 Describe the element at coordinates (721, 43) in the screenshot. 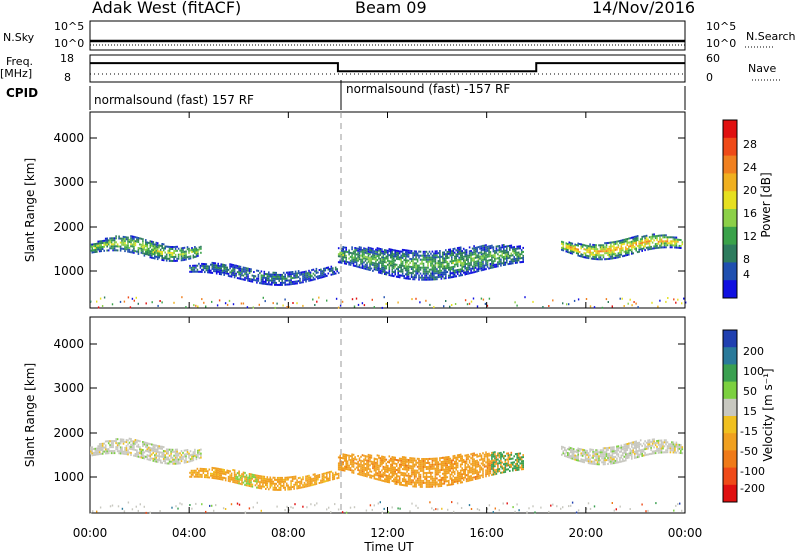

I see `nsearch-tick-bottom: 10^0` at that location.